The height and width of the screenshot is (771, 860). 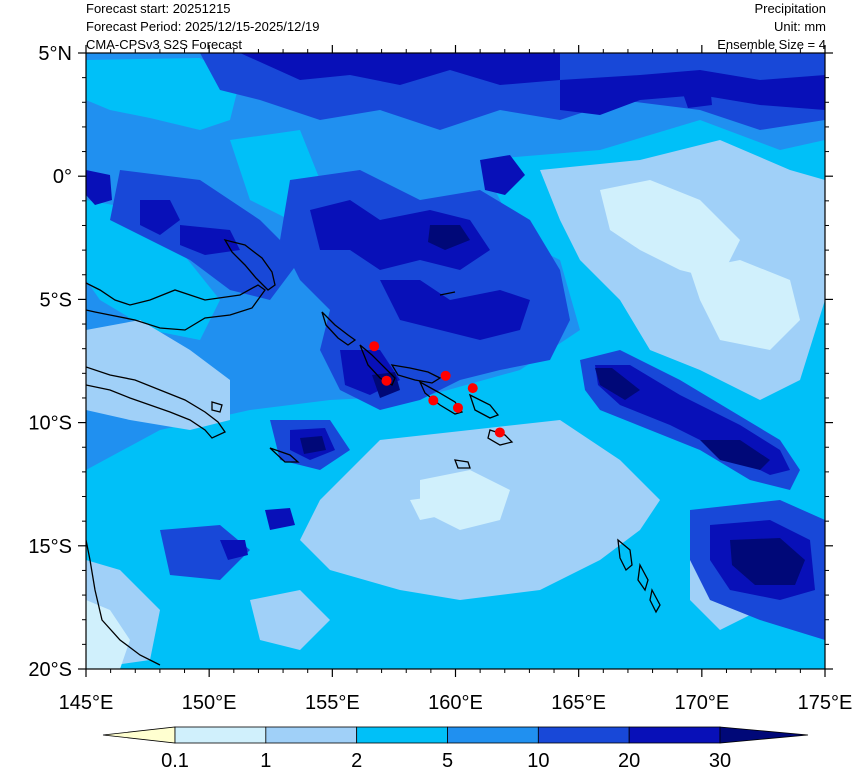 What do you see at coordinates (86, 703) in the screenshot?
I see `x-tick-label: 145°E` at bounding box center [86, 703].